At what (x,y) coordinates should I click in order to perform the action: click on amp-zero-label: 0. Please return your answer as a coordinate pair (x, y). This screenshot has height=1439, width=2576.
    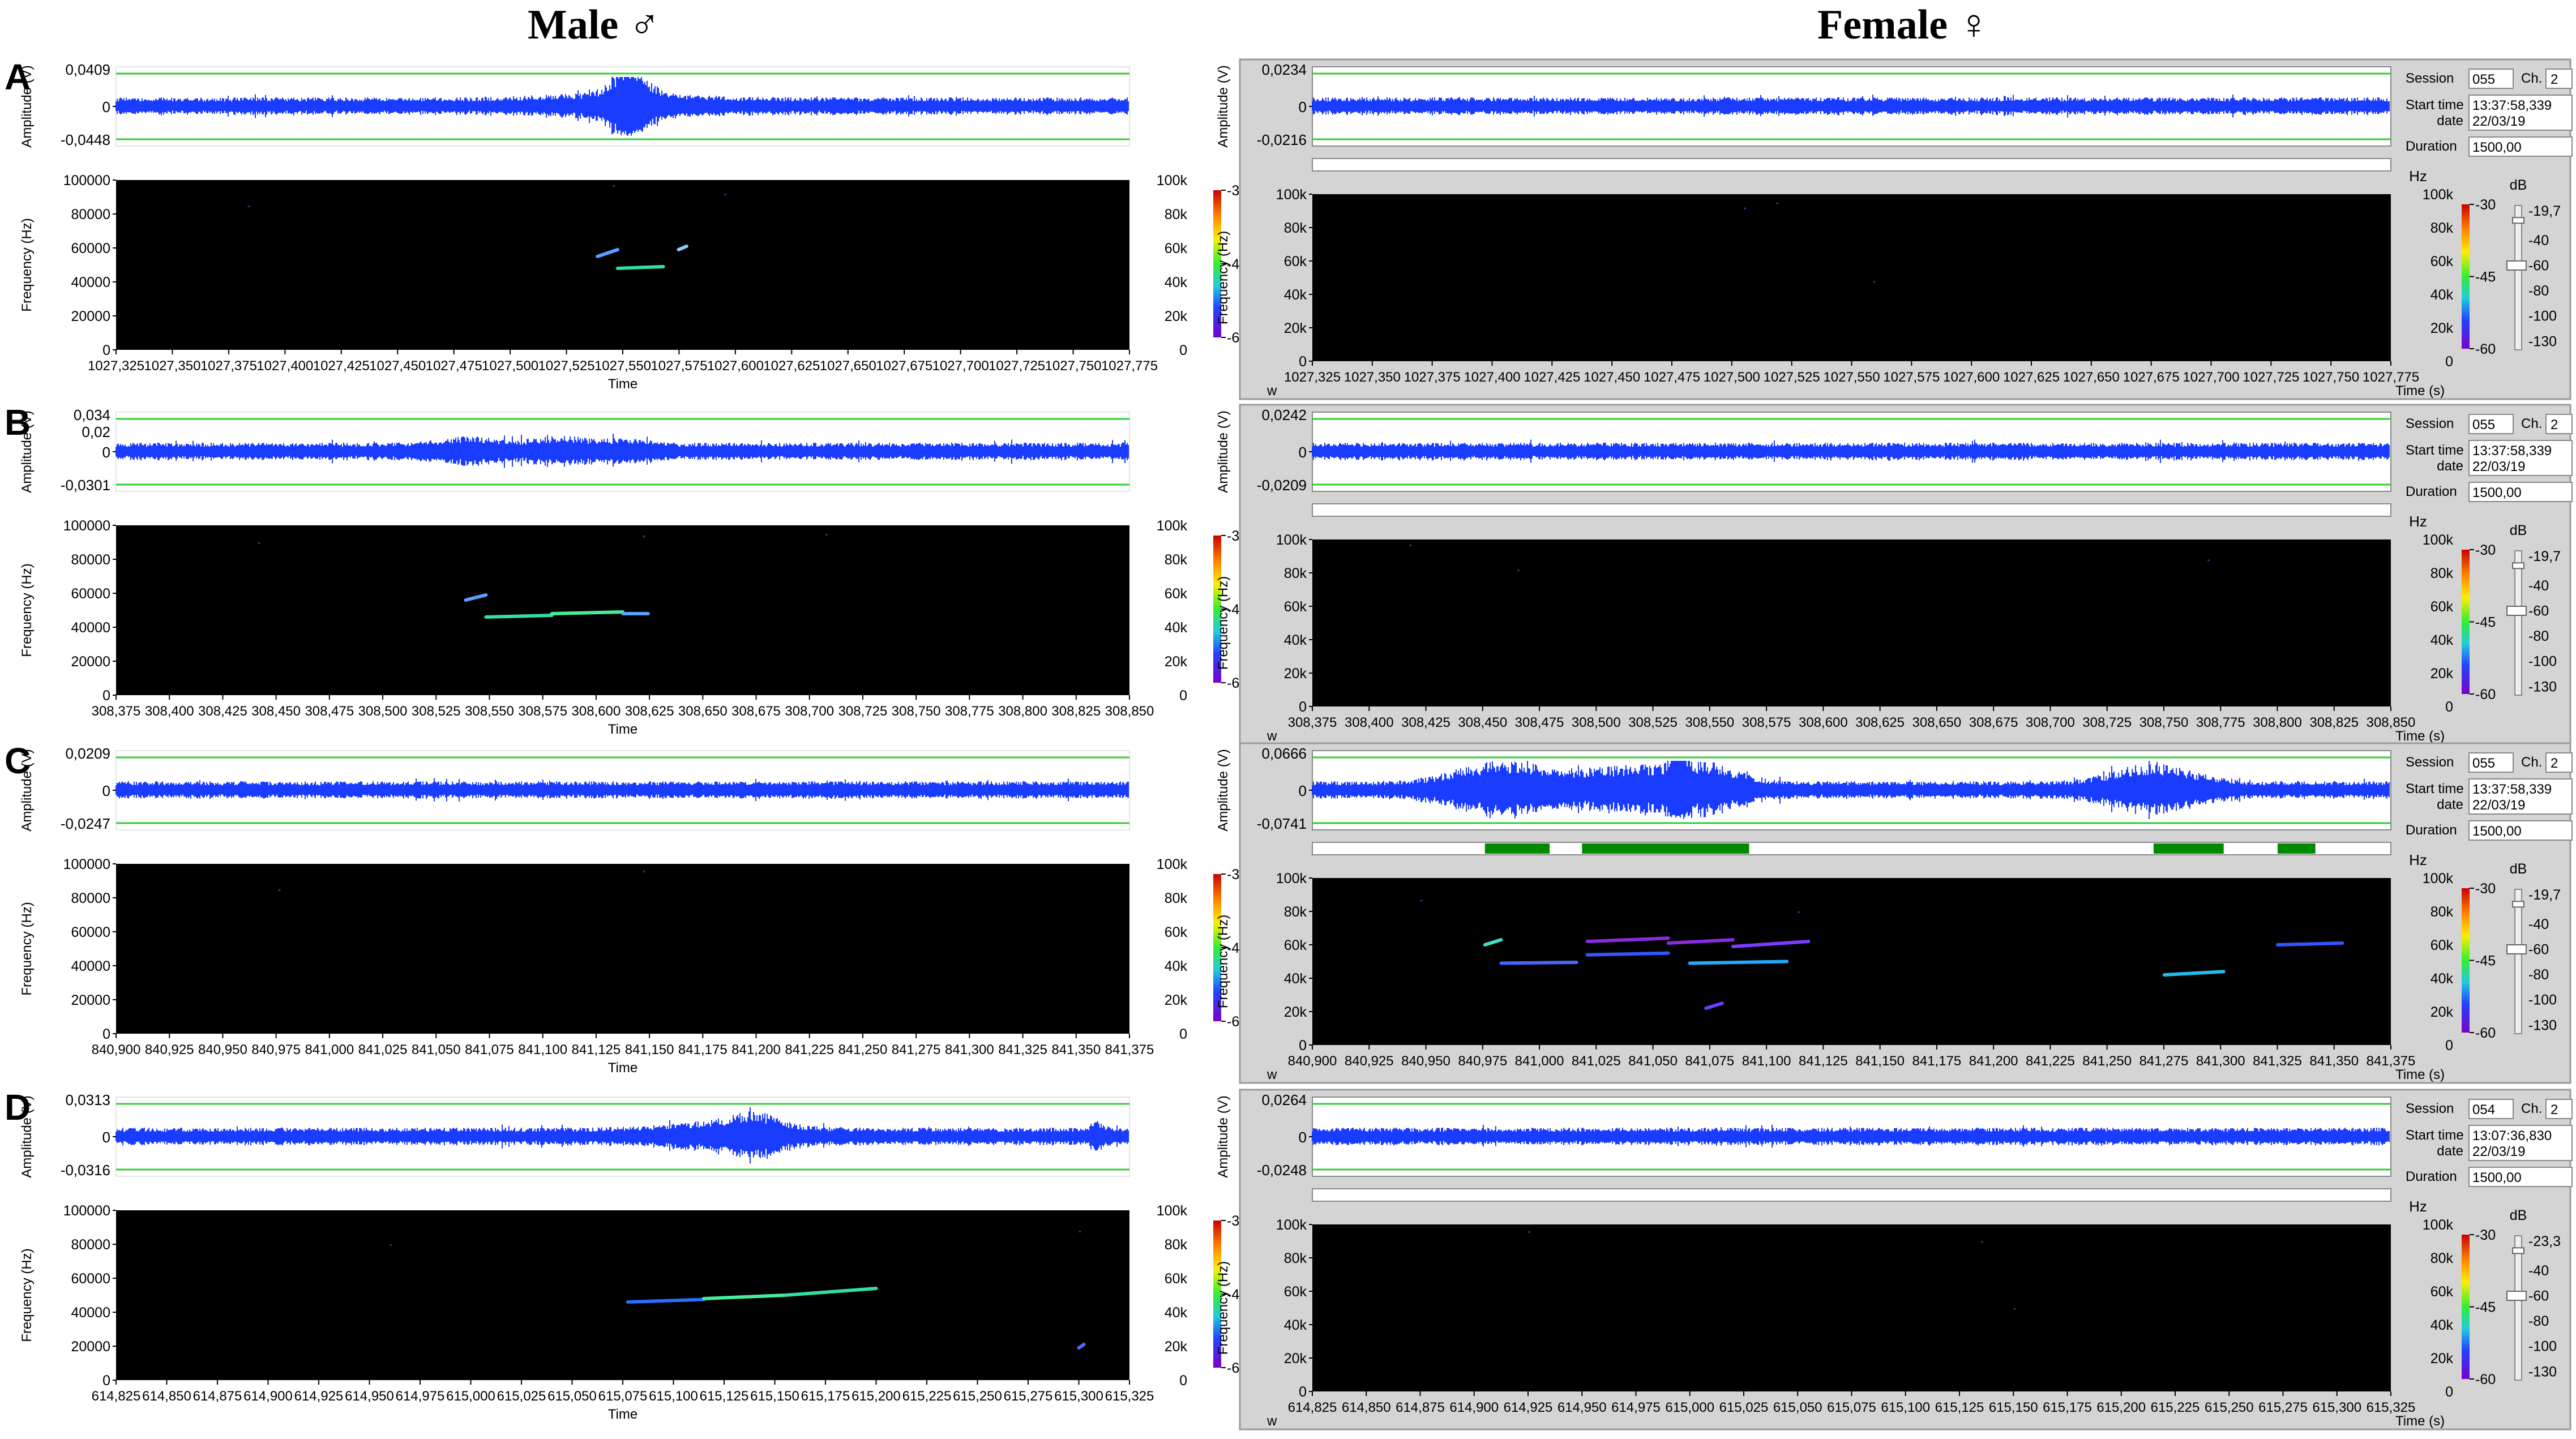
    Looking at the image, I should click on (1303, 452).